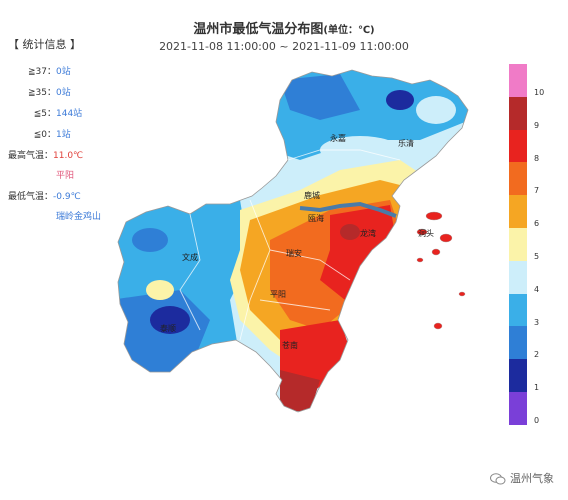 The width and height of the screenshot is (568, 500). What do you see at coordinates (79, 217) in the screenshot?
I see `min-temp-place: 瑞岭金鸡山` at bounding box center [79, 217].